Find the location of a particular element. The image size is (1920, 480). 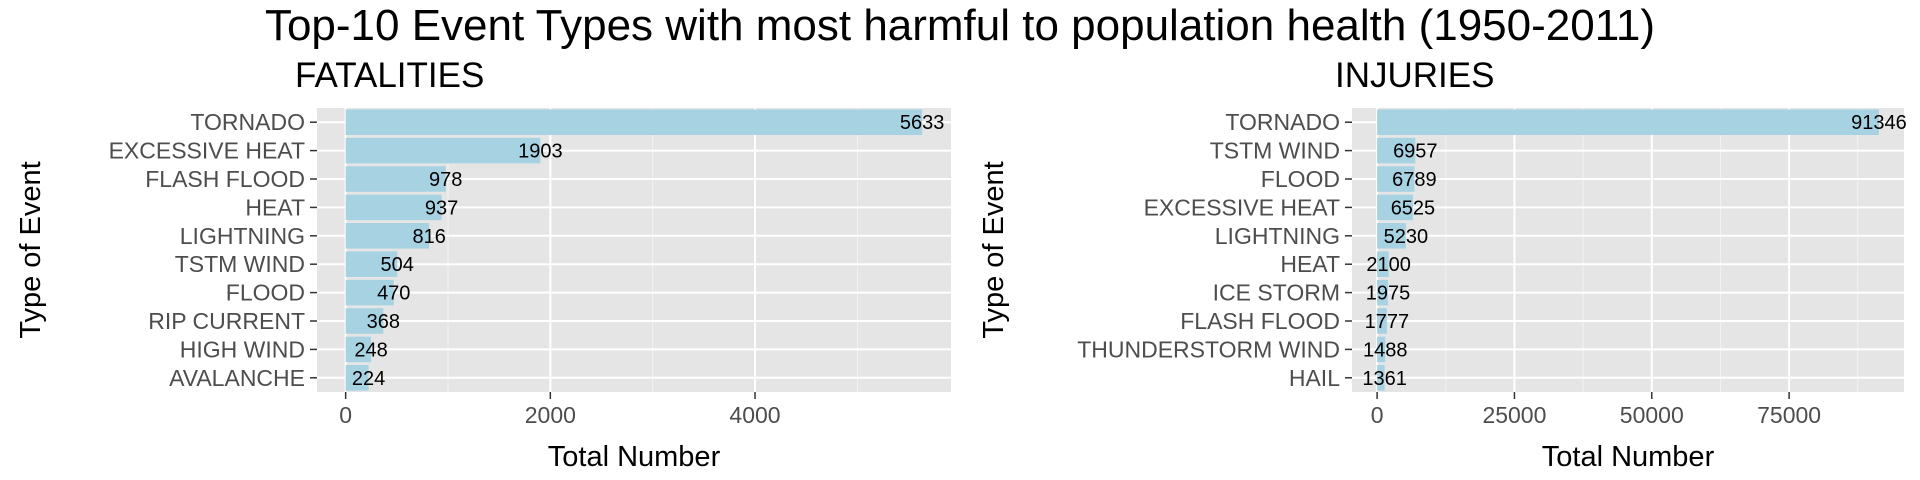

category-label: AVALANCHE is located at coordinates (237, 378).